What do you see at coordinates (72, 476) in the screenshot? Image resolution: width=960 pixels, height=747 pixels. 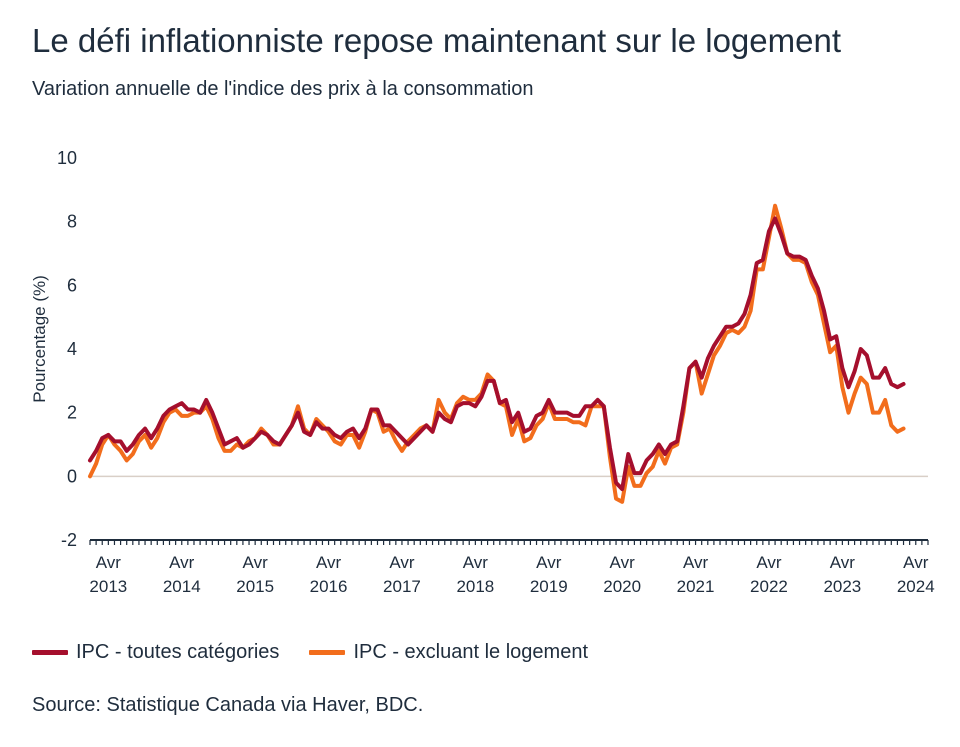 I see `y-tick-label: 0` at bounding box center [72, 476].